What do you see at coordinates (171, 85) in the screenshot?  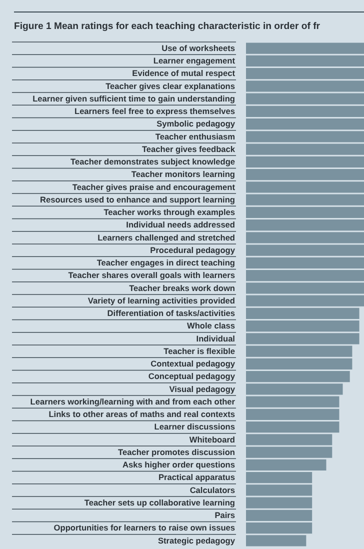 I see `y-tick-label: Teacher gives clear explanations` at bounding box center [171, 85].